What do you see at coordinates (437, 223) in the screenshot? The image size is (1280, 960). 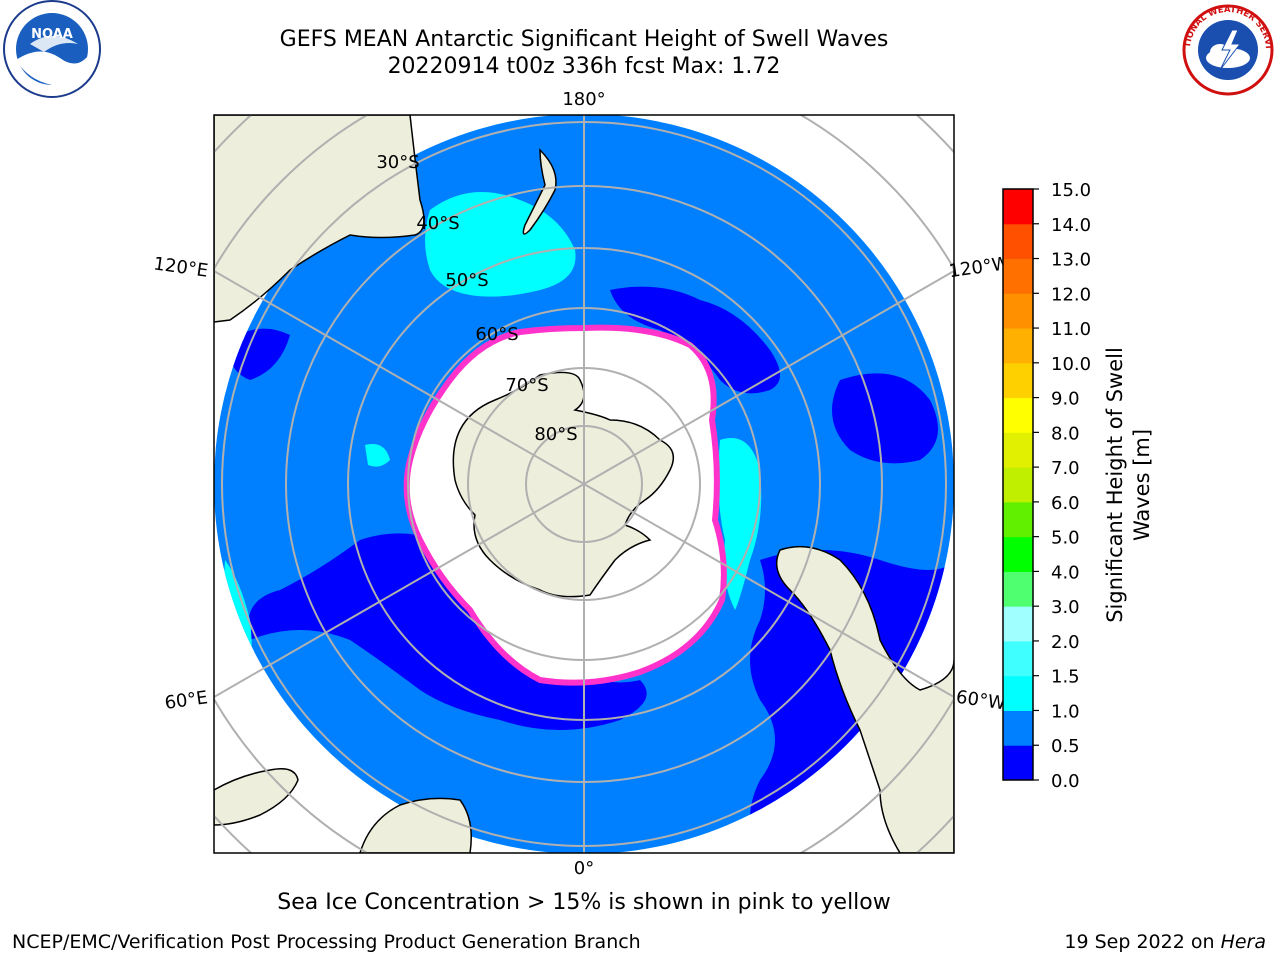 I see `lat-label-40s: 40°S` at bounding box center [437, 223].